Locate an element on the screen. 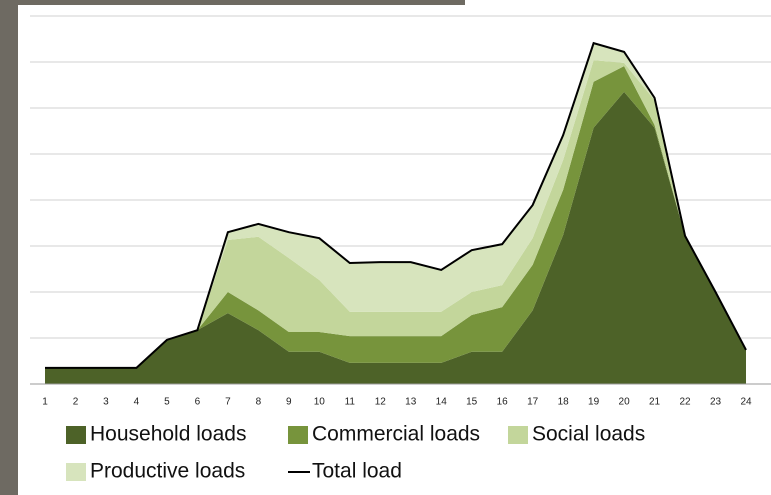 This screenshot has width=771, height=495. x-tick-label: 9 is located at coordinates (289, 402).